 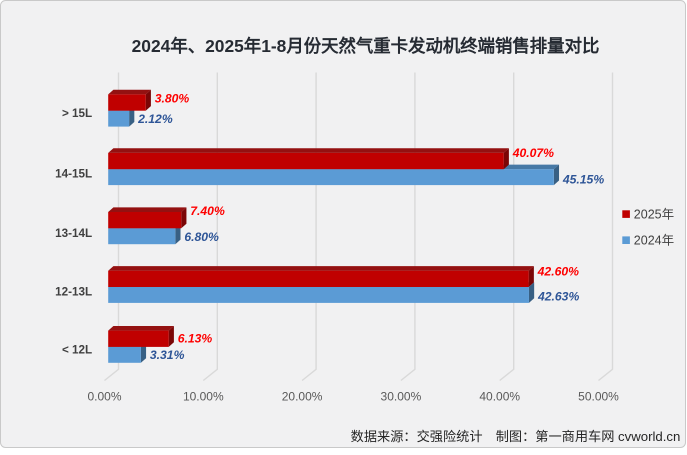 What do you see at coordinates (127, 102) in the screenshot?
I see `bar-2025-0-front-face` at bounding box center [127, 102].